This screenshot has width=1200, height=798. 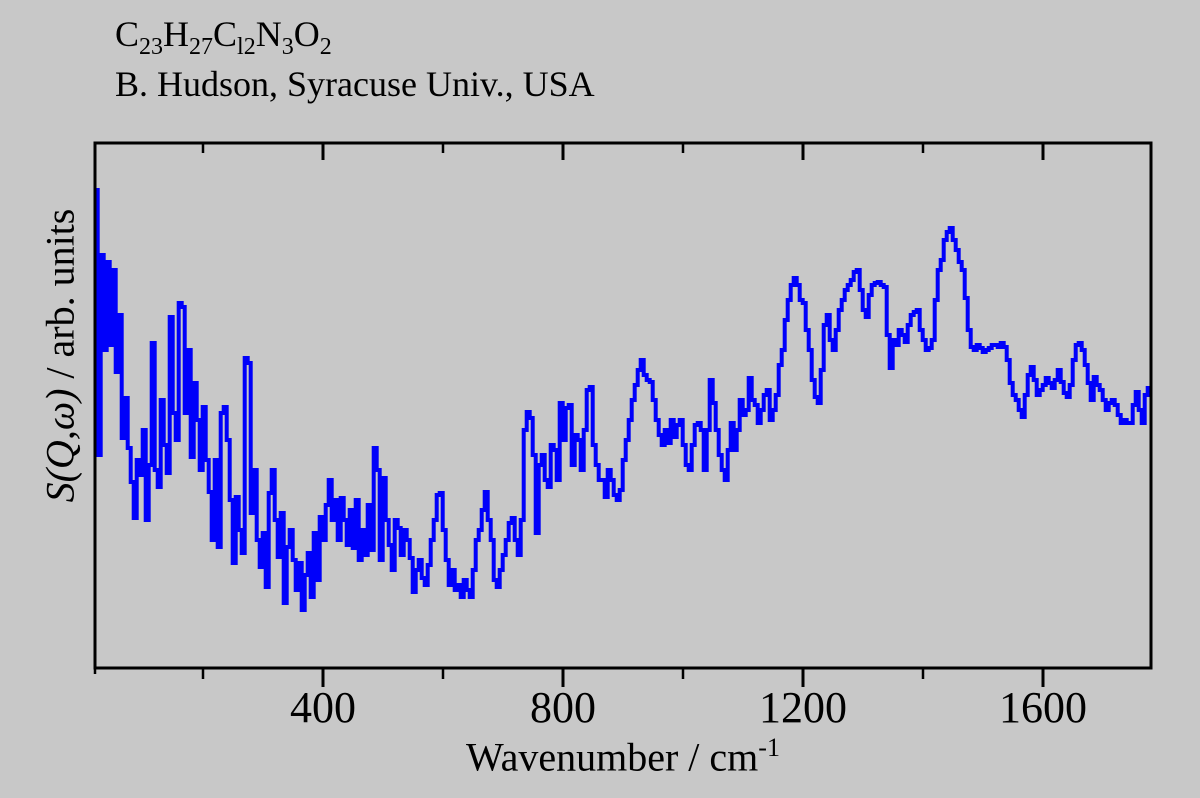 I want to click on formula-subscript: 27, so click(x=201, y=47).